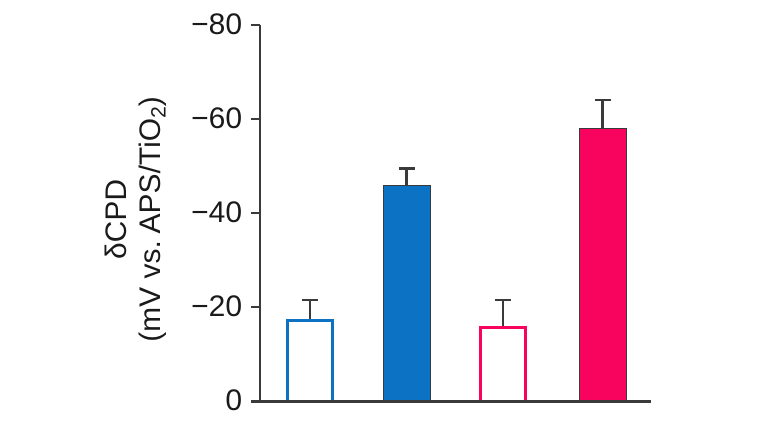 This screenshot has width=757, height=426. What do you see at coordinates (310, 360) in the screenshot?
I see `bar-open-blue` at bounding box center [310, 360].